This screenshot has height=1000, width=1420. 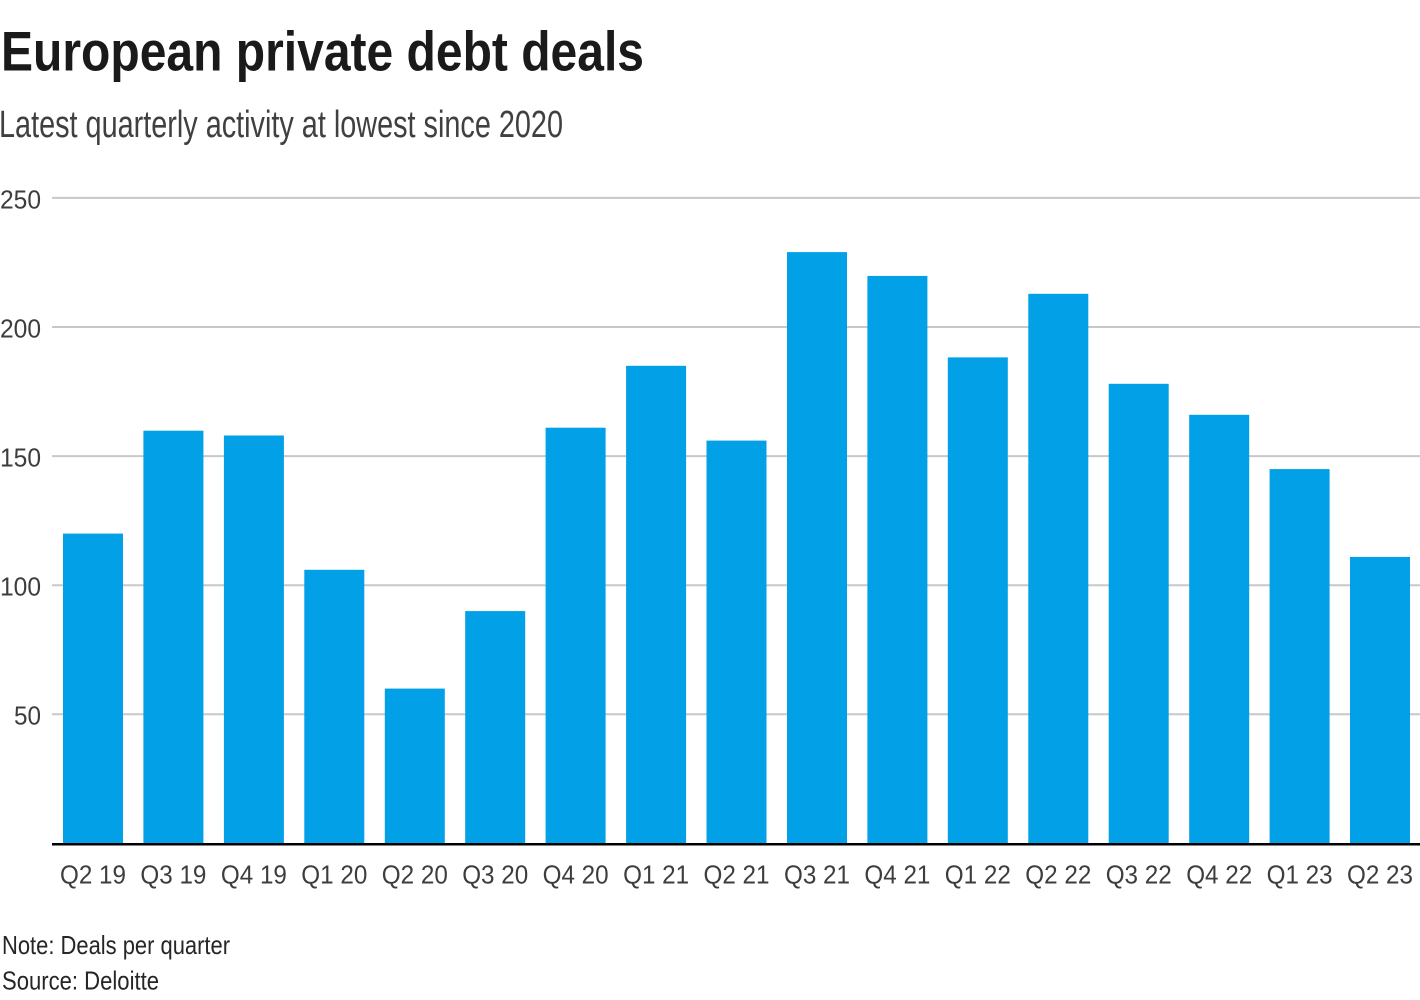 What do you see at coordinates (495, 875) in the screenshot?
I see `svg-text: Q3 20` at bounding box center [495, 875].